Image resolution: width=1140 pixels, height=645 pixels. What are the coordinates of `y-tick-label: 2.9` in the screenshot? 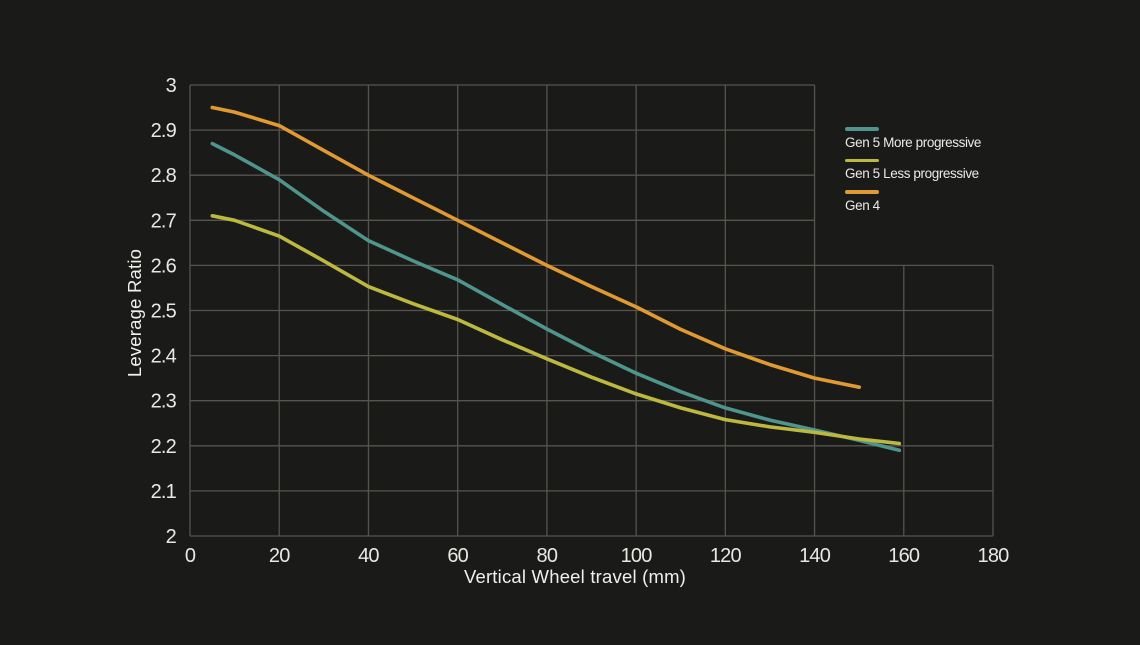 It's located at (164, 131).